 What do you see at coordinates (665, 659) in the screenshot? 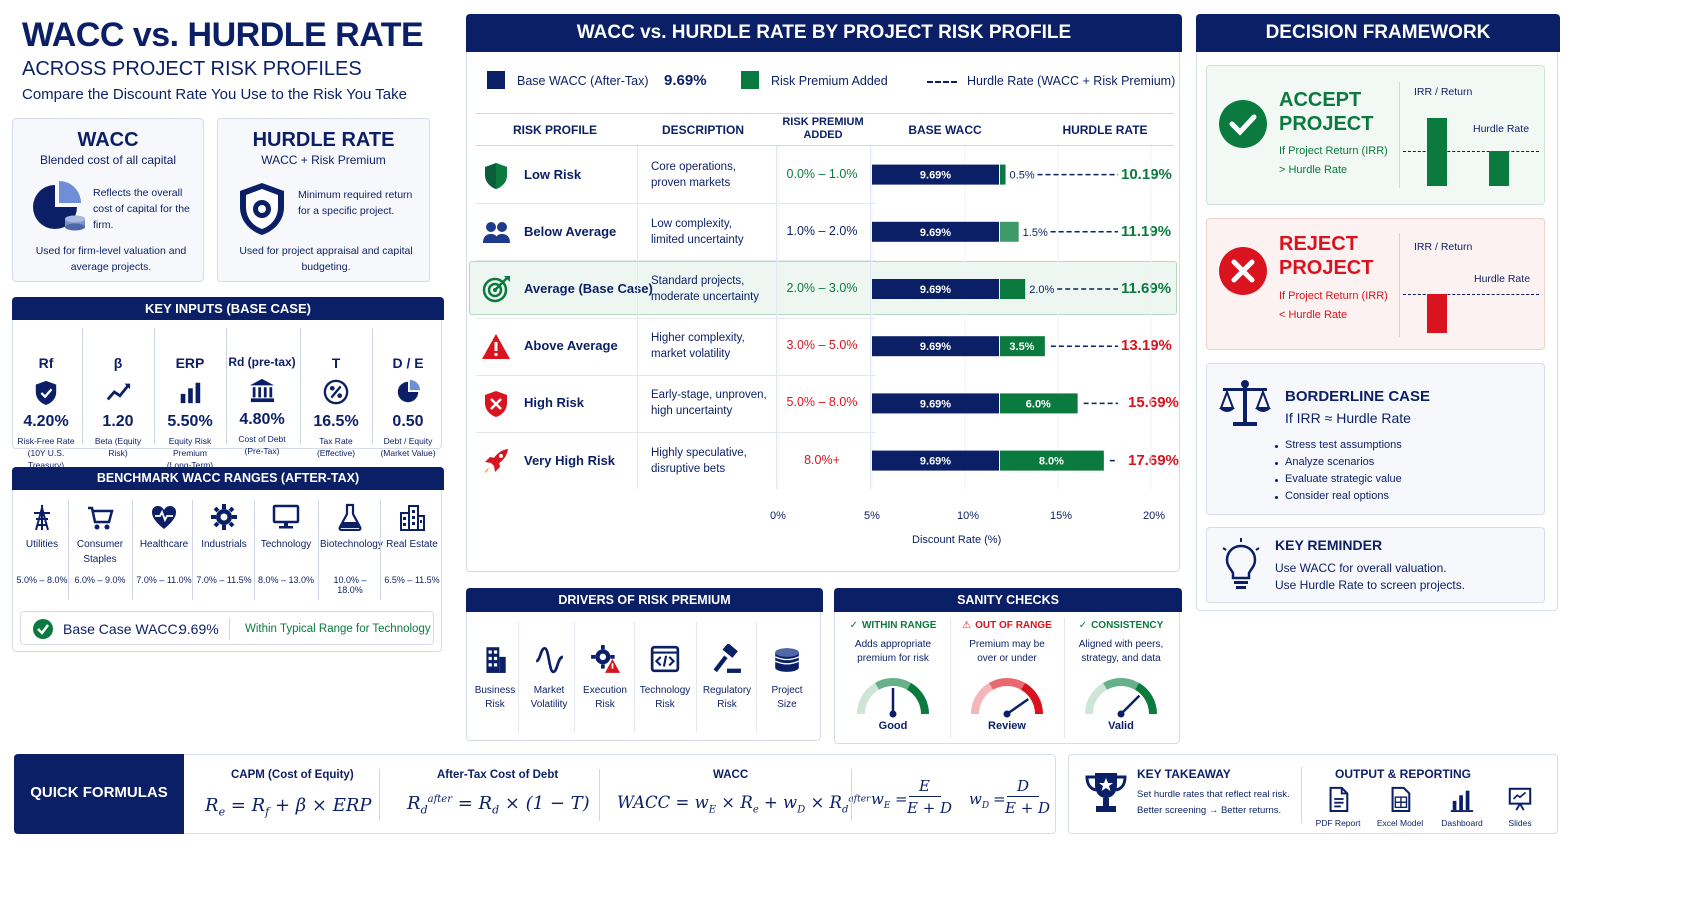
I see `code-window-icon` at bounding box center [665, 659].